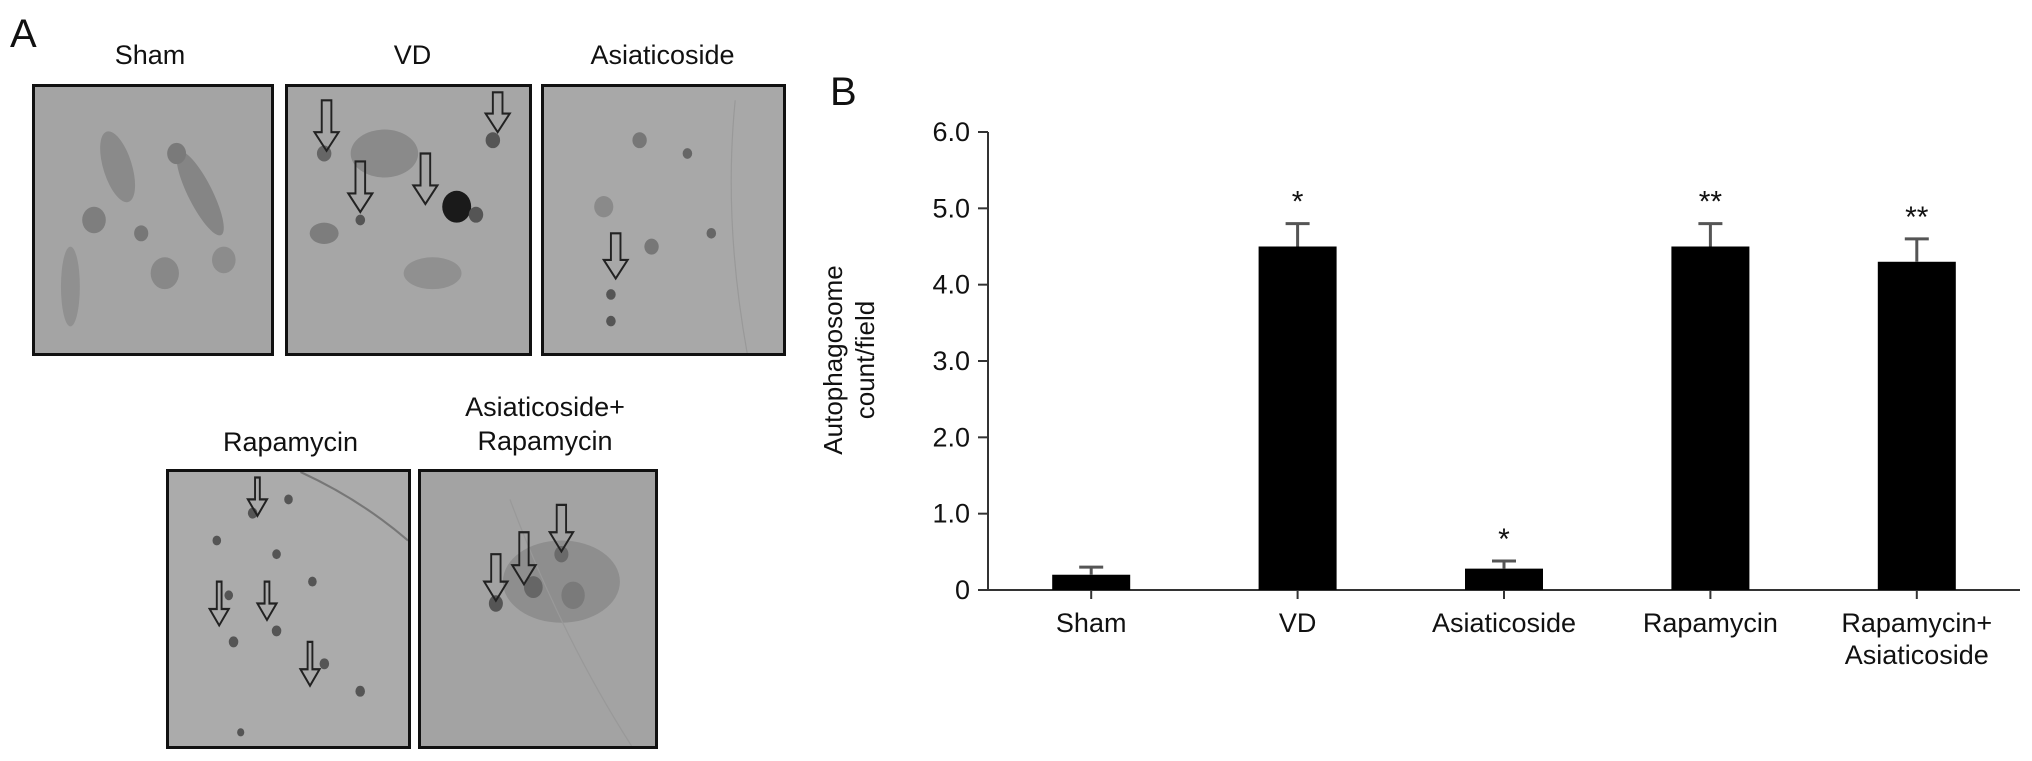 This screenshot has width=2032, height=761. I want to click on micrograph-label-asiaticoside-rapamycin: Asiaticoside+ Rapamycin, so click(545, 424).